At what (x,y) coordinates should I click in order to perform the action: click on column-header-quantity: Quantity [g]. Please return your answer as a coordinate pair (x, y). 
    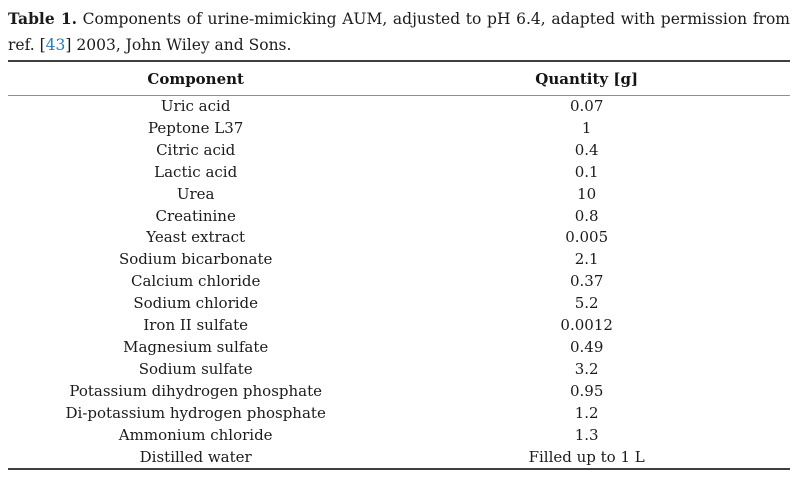
    Looking at the image, I should click on (586, 79).